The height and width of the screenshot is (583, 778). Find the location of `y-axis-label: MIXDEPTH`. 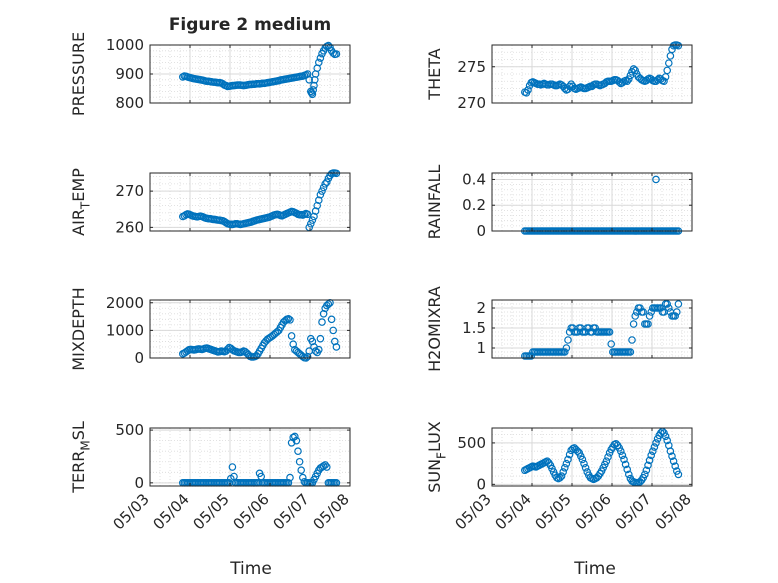

y-axis-label: MIXDEPTH is located at coordinates (78, 328).